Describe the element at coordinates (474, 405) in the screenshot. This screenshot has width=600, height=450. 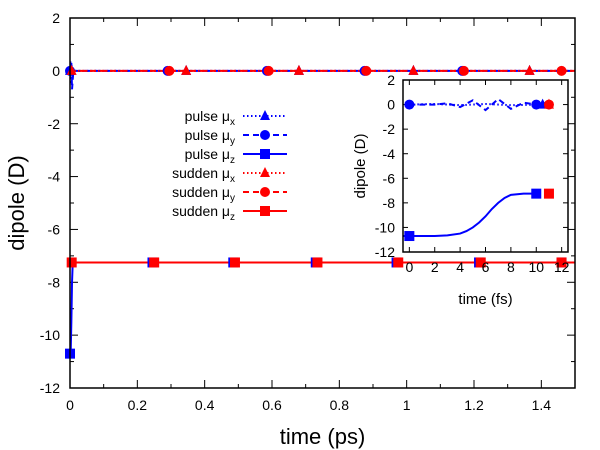
I see `main-xtick-label: 1.2` at that location.